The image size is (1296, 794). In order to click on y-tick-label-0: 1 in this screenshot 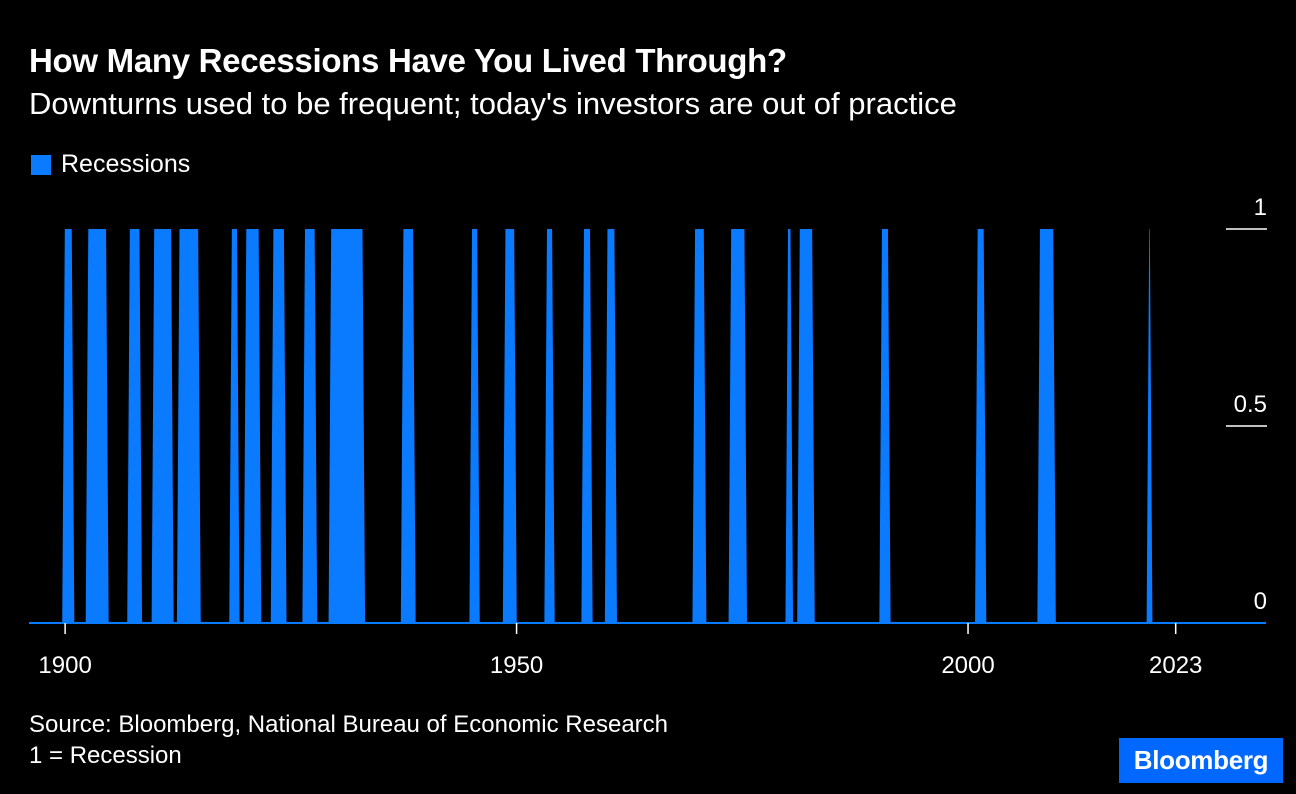, I will do `click(1260, 207)`.